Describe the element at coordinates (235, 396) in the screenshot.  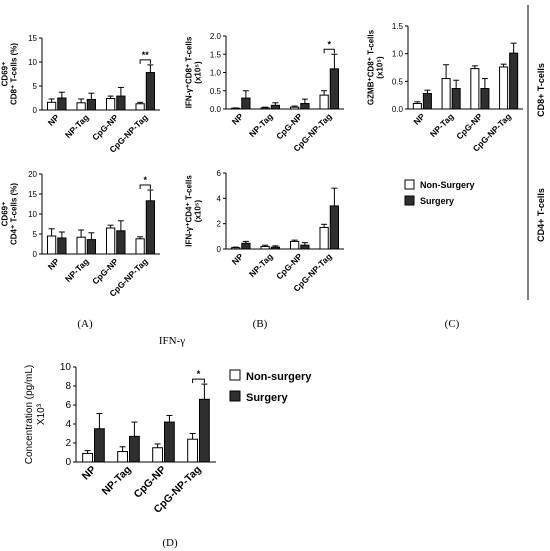
I see `legend-d-swatch-surgery` at that location.